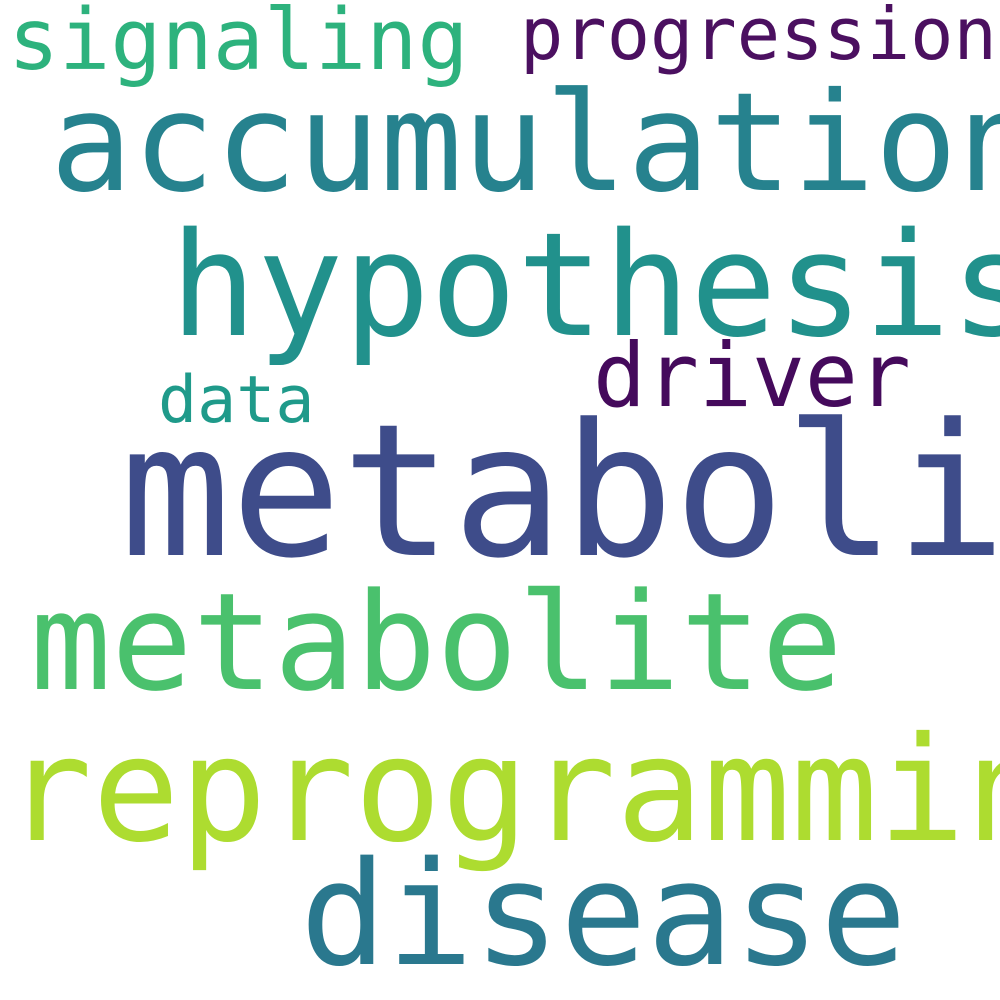 Image resolution: width=1000 pixels, height=1000 pixels. What do you see at coordinates (585, 285) in the screenshot?
I see `word-hypothesis: hypothesis` at bounding box center [585, 285].